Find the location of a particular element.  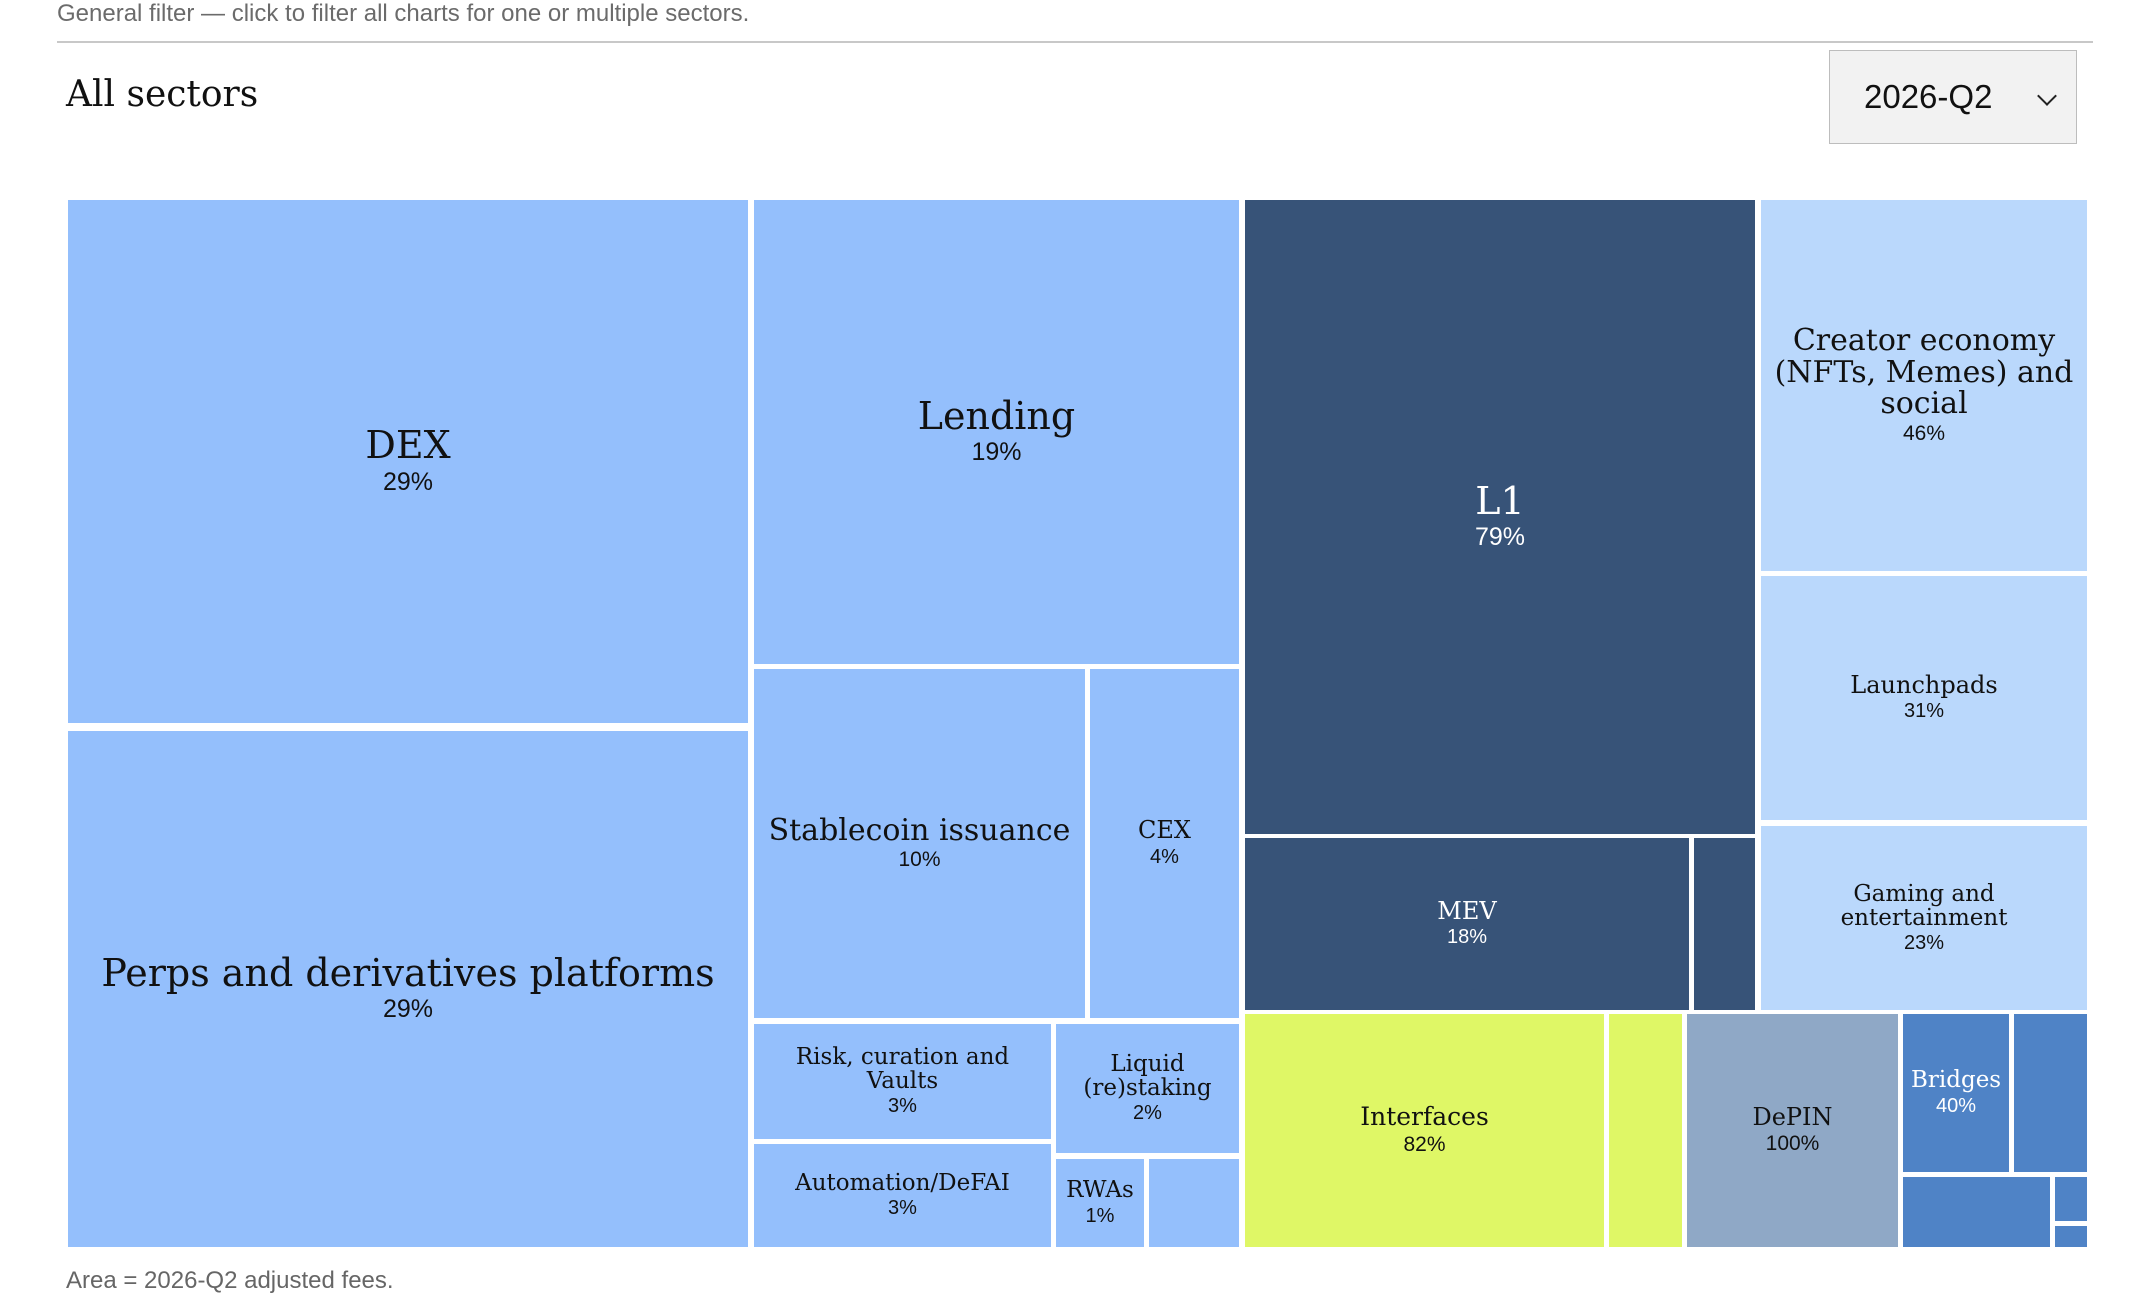

area-footnote: Area = 2026-Q2 adjusted fees. is located at coordinates (230, 1280).